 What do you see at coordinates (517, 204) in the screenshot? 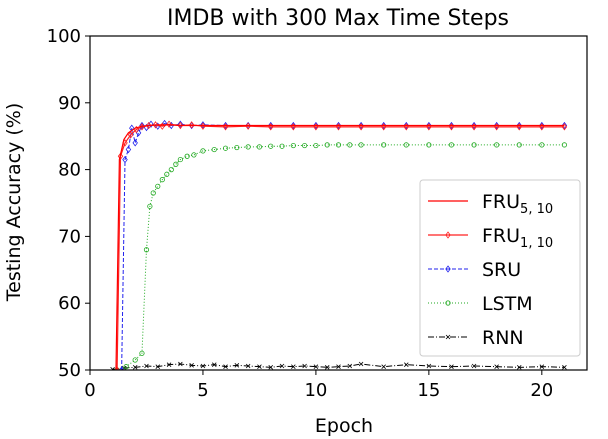
I see `legend-label: FRU5, 10` at bounding box center [517, 204].